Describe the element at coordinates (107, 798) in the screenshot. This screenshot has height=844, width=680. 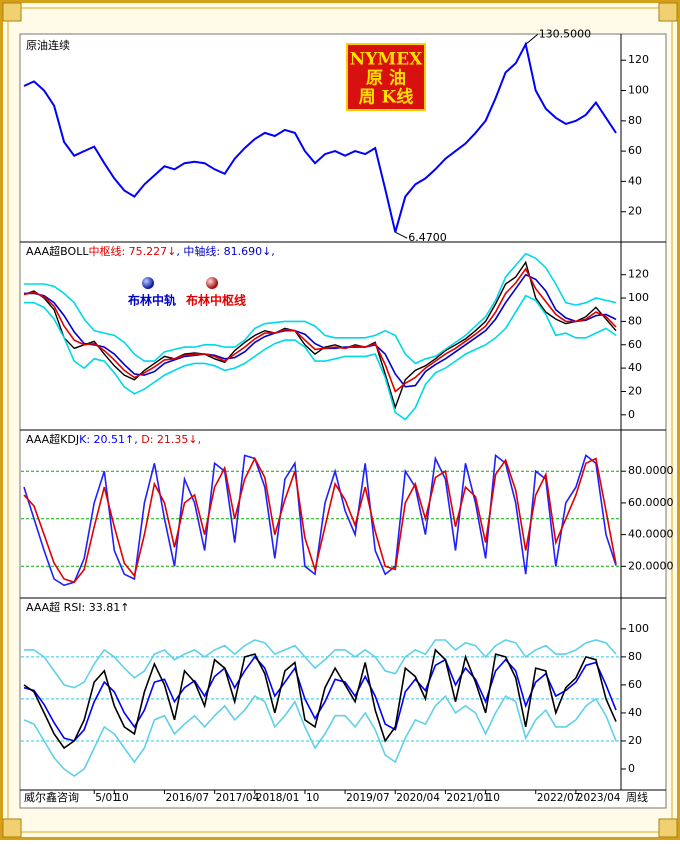
I see `x-tick-label: 5/01` at that location.